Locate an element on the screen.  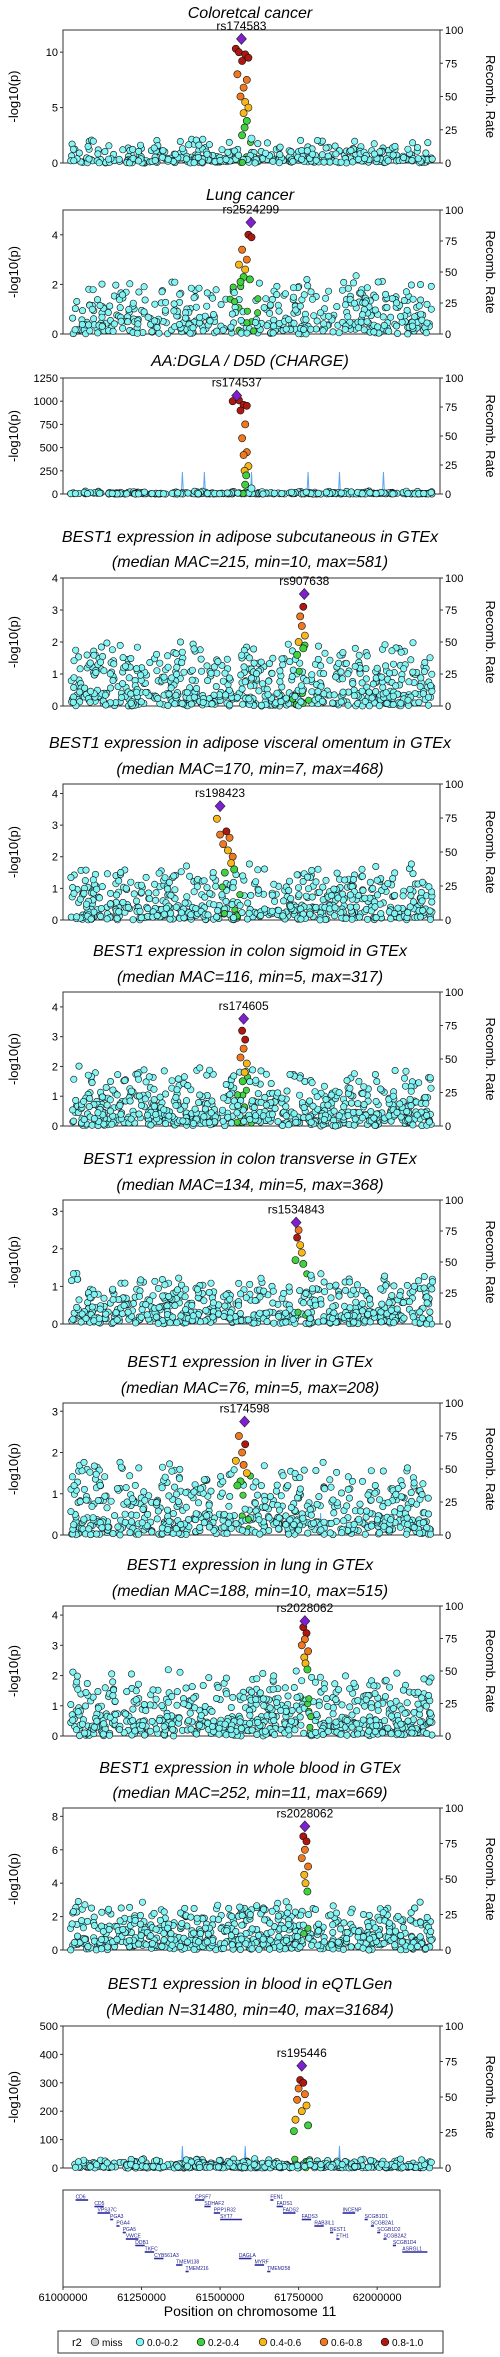
panel-subtitle: (median MAC=116, min=5, max=317) is located at coordinates (250, 977).